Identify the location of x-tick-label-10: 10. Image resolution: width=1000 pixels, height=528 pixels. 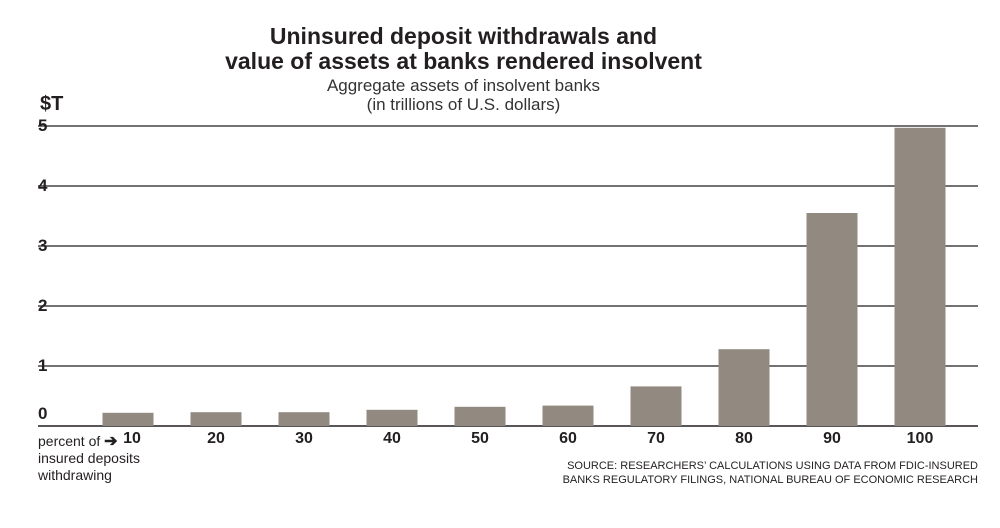
(132, 438).